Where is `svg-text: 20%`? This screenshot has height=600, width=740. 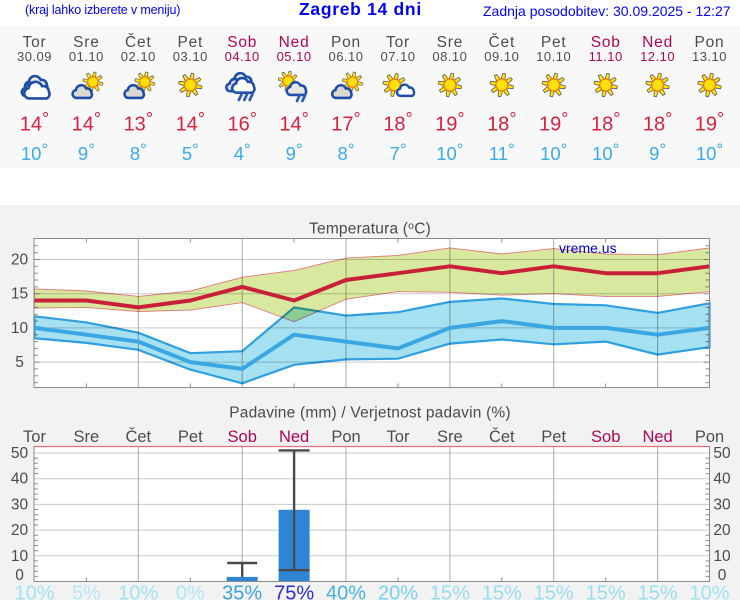
svg-text: 20% is located at coordinates (398, 591).